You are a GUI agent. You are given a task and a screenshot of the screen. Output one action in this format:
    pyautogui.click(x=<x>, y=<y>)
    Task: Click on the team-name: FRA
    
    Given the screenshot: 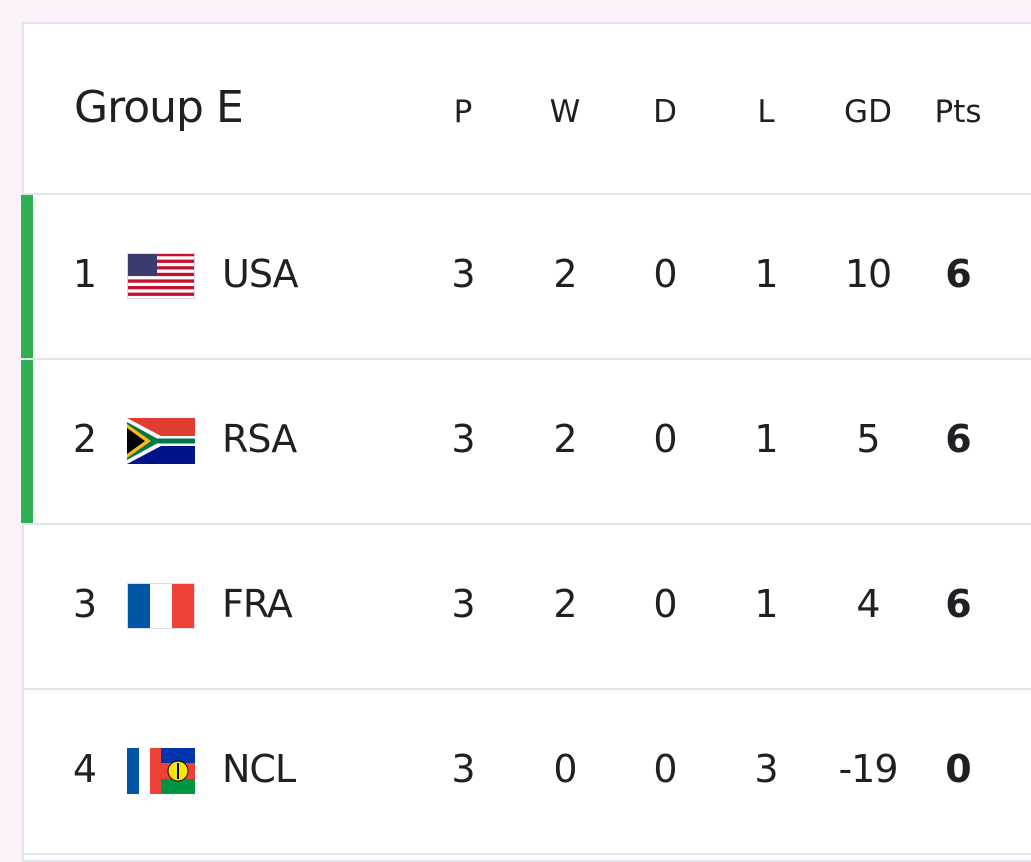 What is the action you would take?
    pyautogui.click(x=257, y=604)
    